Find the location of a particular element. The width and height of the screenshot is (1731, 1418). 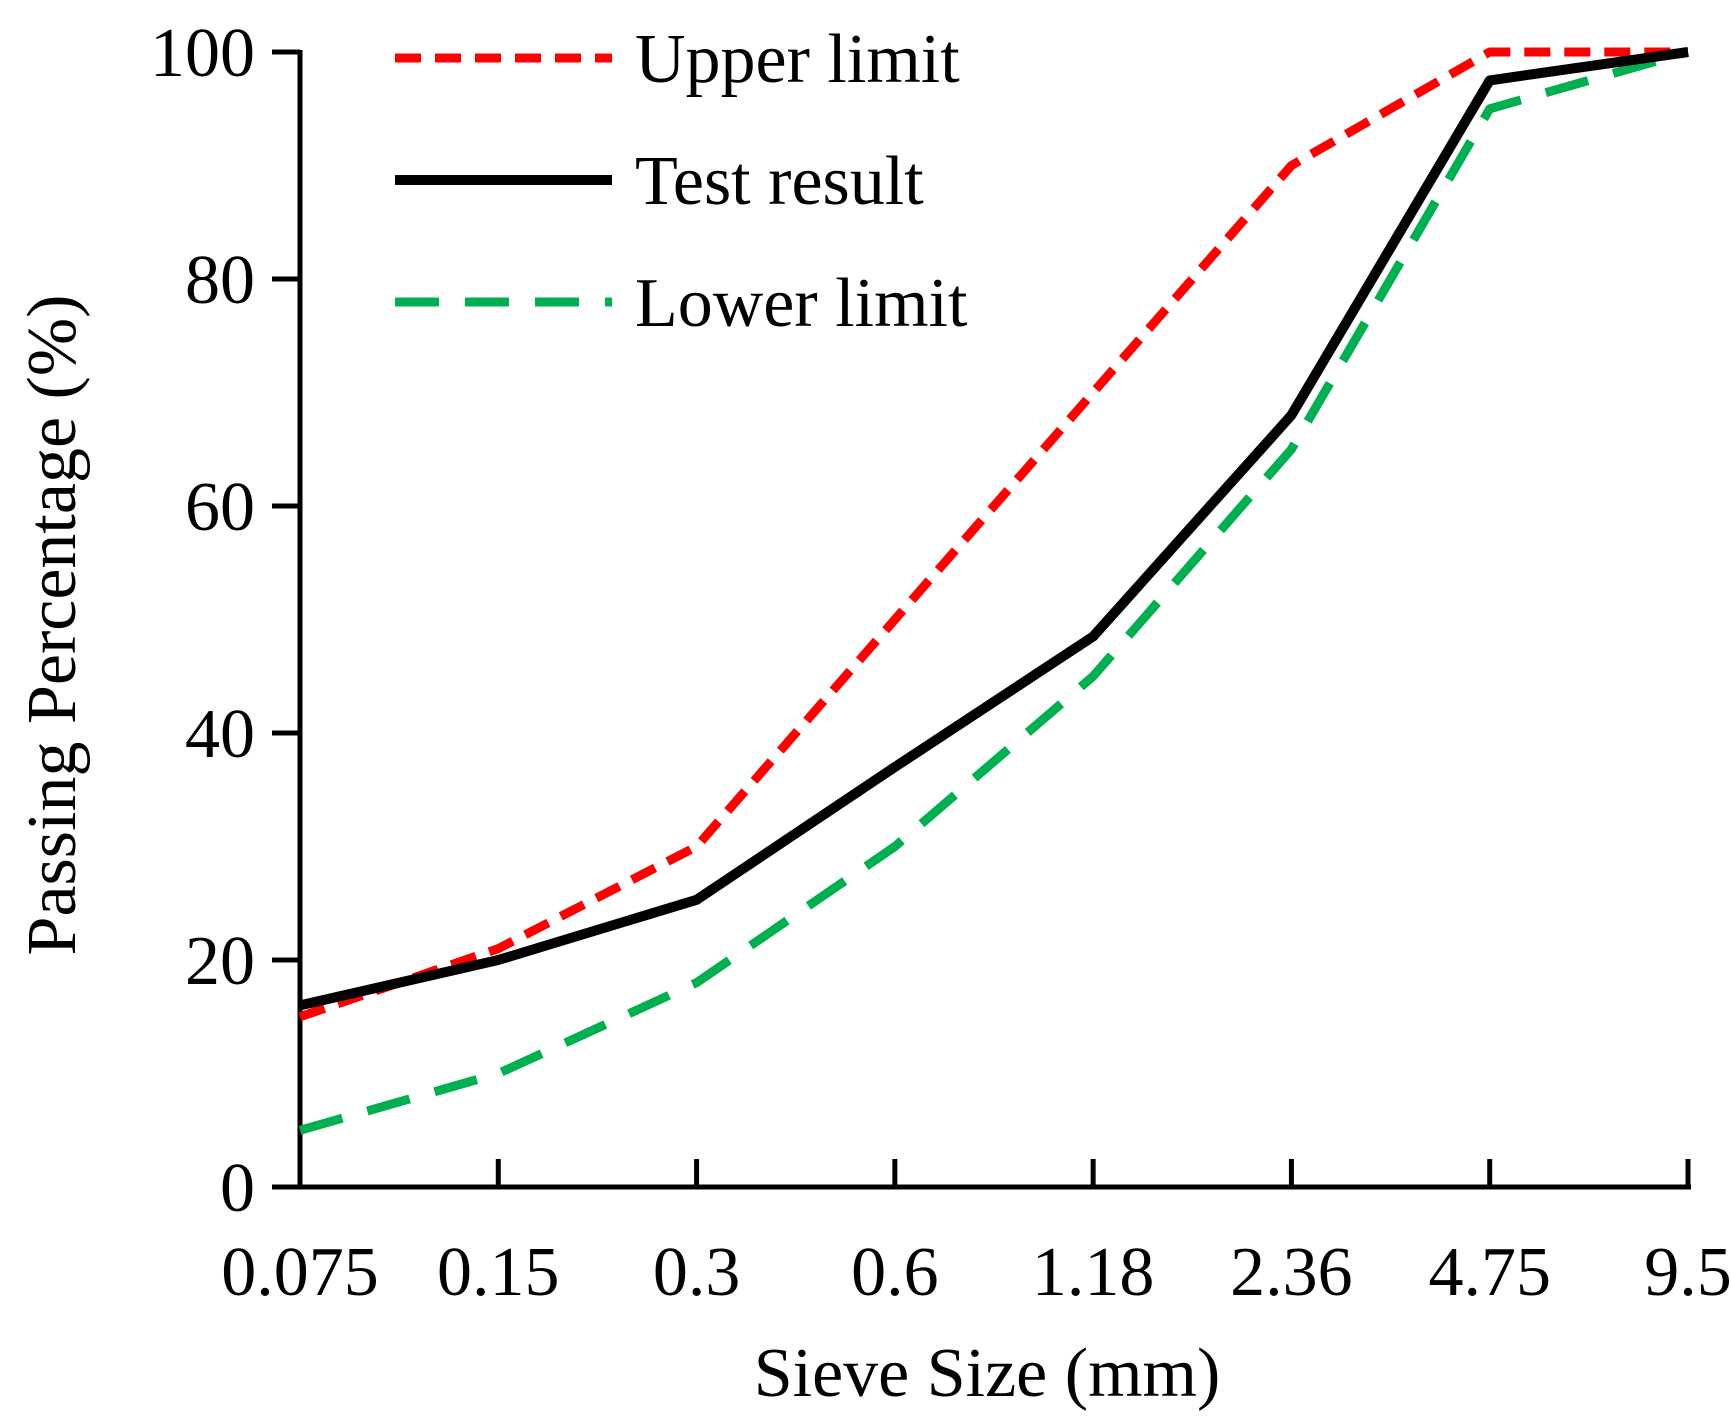

x-tick-label: 0.075 is located at coordinates (300, 1272).